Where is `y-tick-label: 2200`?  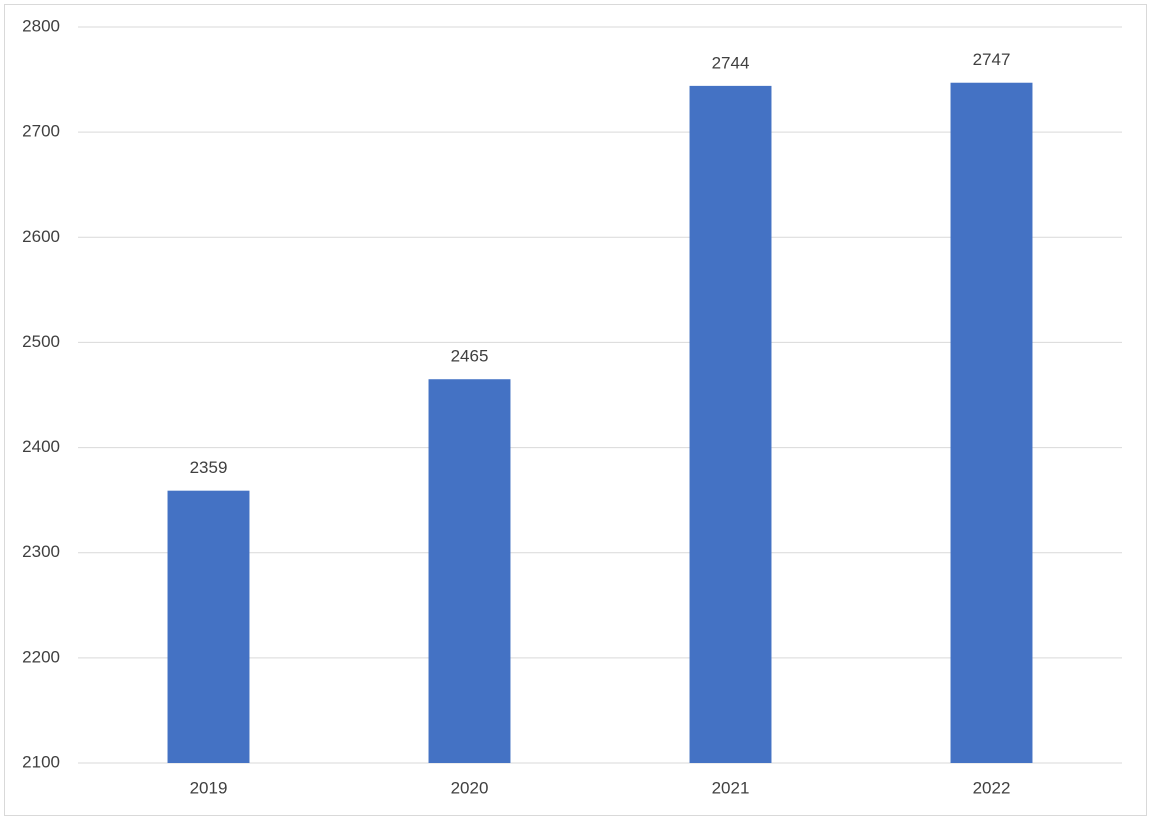
y-tick-label: 2200 is located at coordinates (41, 656).